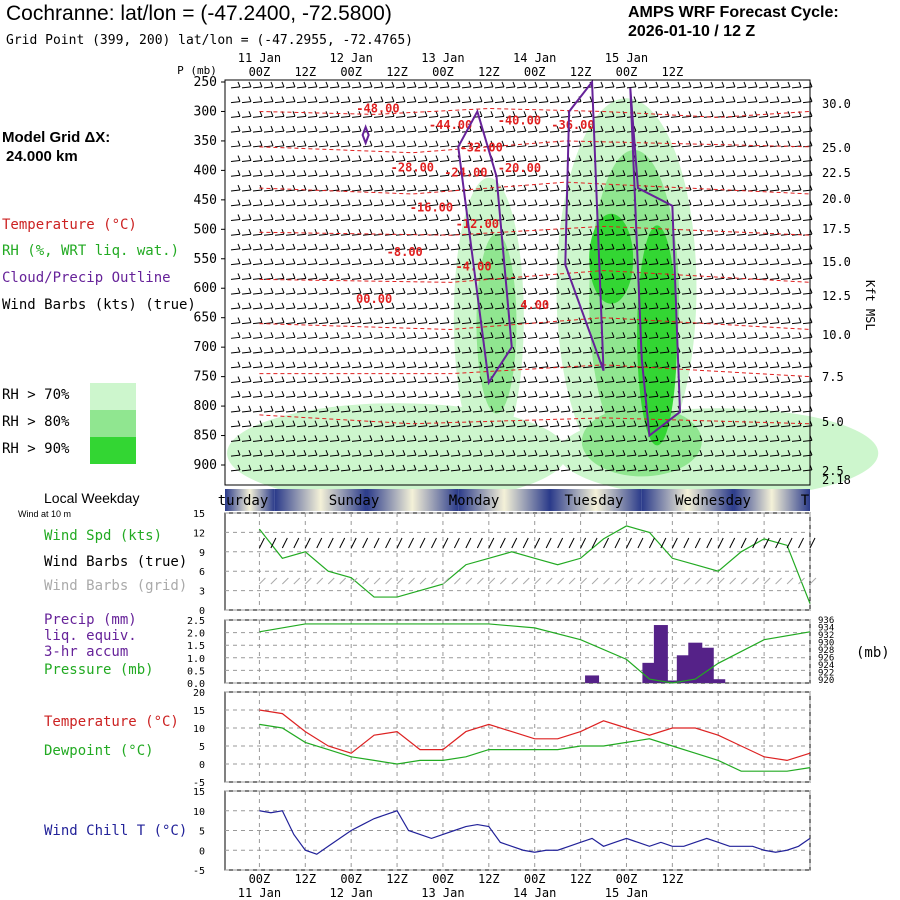 This screenshot has height=900, width=900. Describe the element at coordinates (692, 31) in the screenshot. I see `forecast-cycle-value: 2026-01-10 / 12 Z` at that location.